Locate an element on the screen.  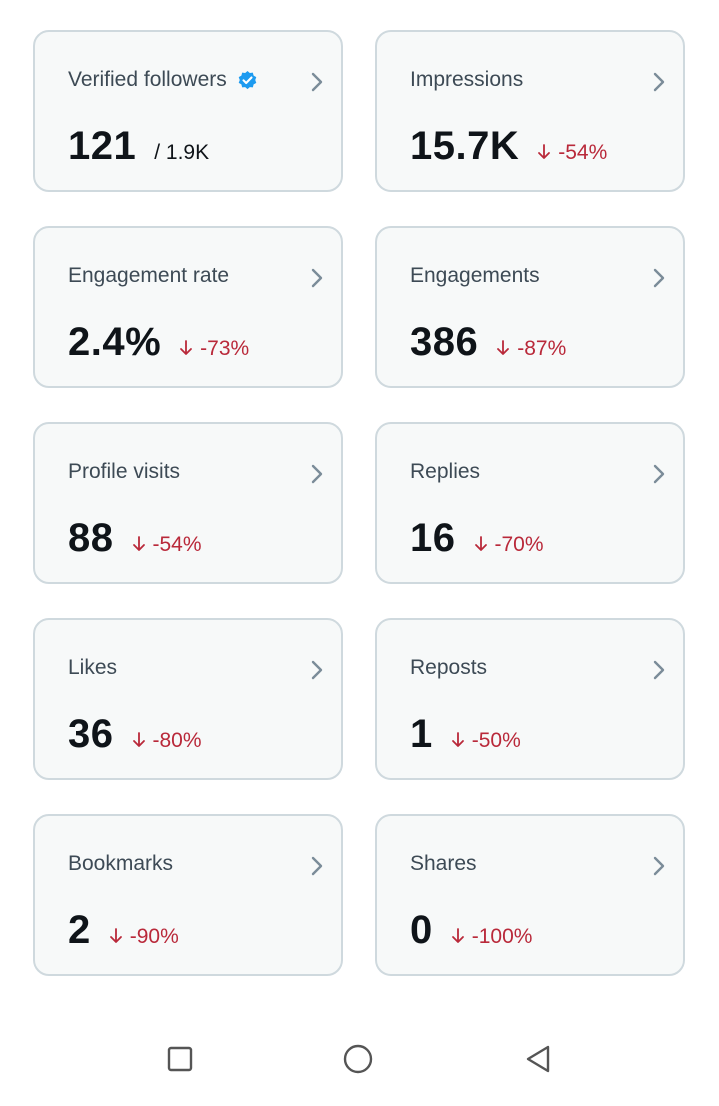
metric-card-engagement-rate: Engagement rate 2.4% -73% is located at coordinates (188, 307).